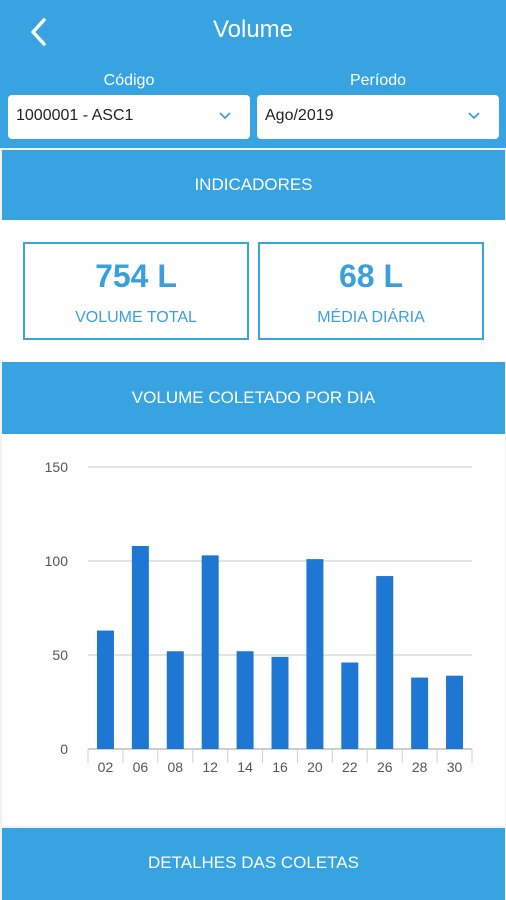 The width and height of the screenshot is (506, 900). Describe the element at coordinates (371, 317) in the screenshot. I see `media-diaria-label: MÉDIA DIÁRIA` at that location.